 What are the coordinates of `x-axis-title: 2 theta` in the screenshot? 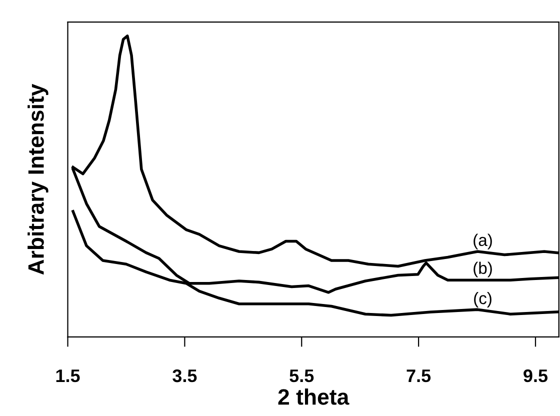 It's located at (314, 396).